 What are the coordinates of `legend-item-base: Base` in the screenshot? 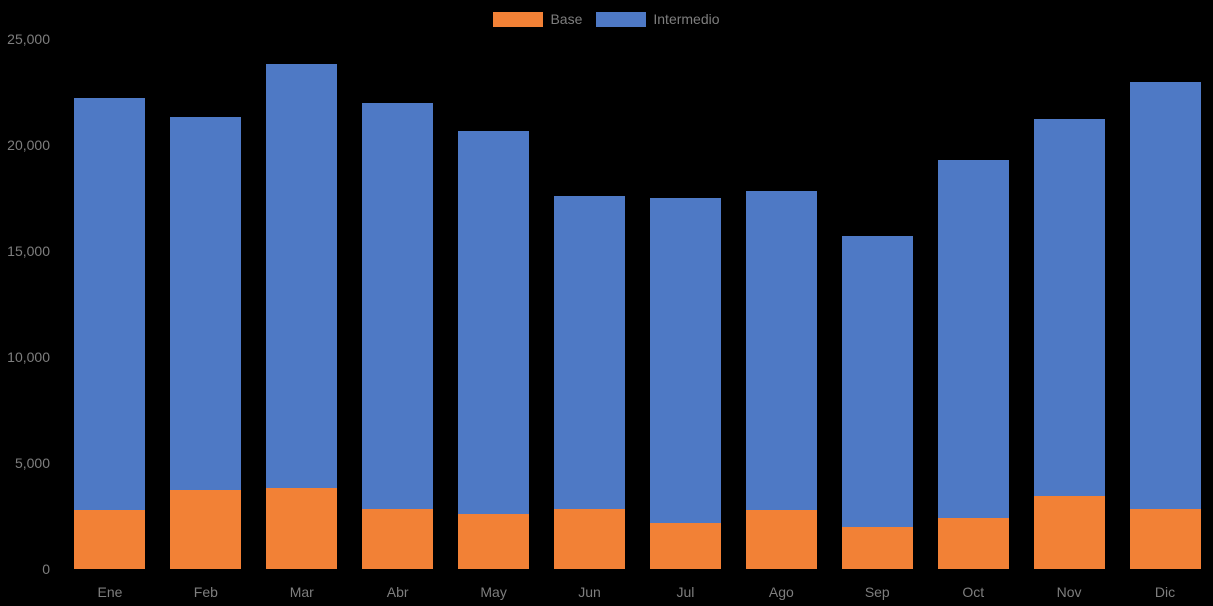 It's located at (537, 19).